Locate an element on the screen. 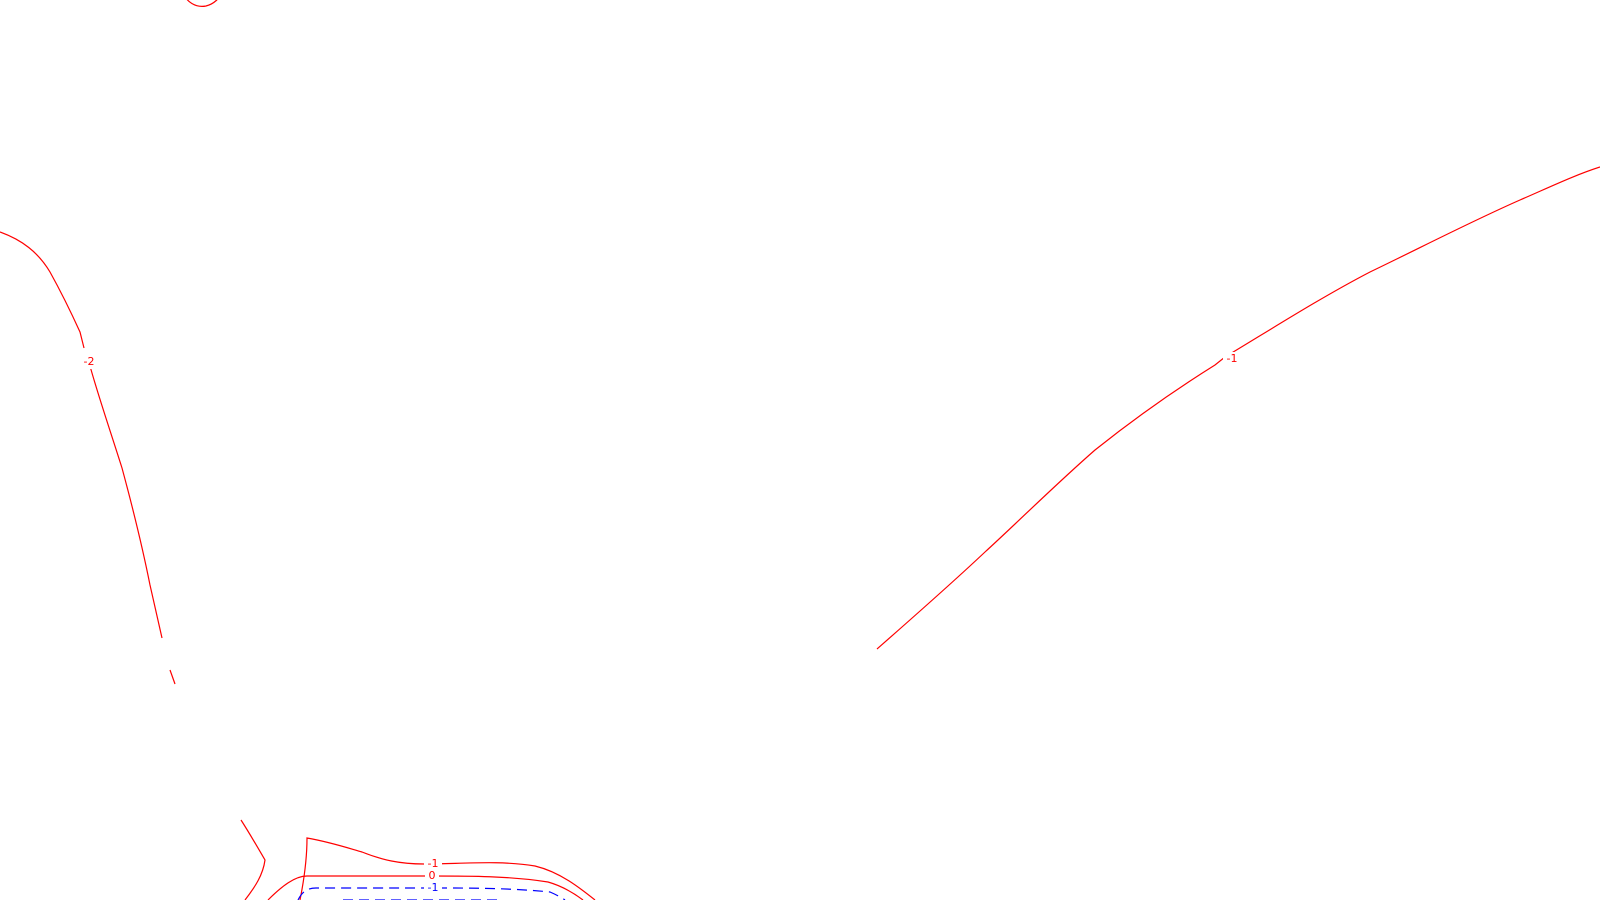  contour-line-bottom-outer is located at coordinates (418, 859).